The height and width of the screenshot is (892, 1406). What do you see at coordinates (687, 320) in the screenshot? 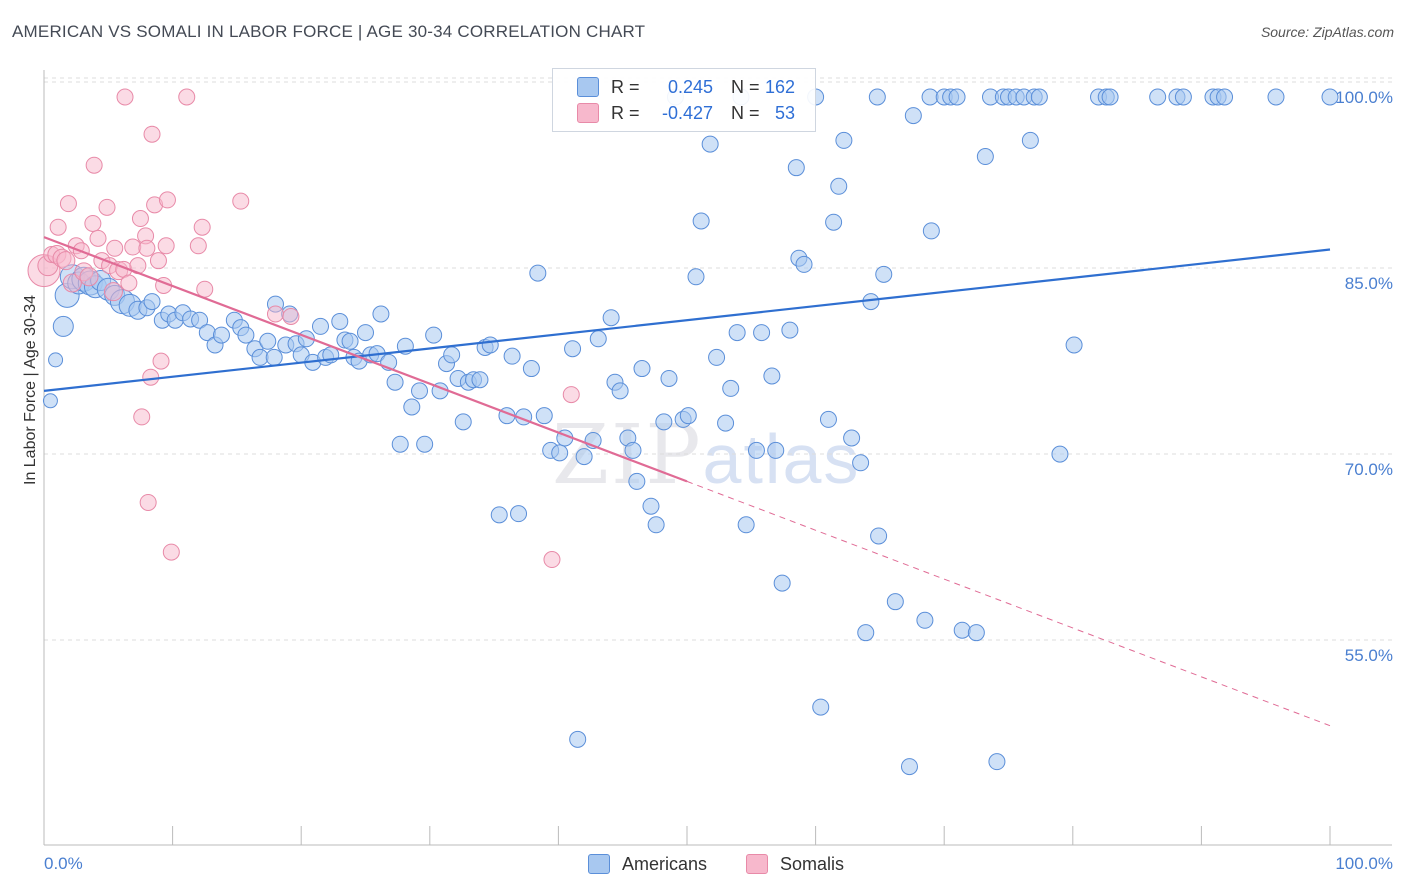
I see `americans-trend-line` at bounding box center [687, 320].